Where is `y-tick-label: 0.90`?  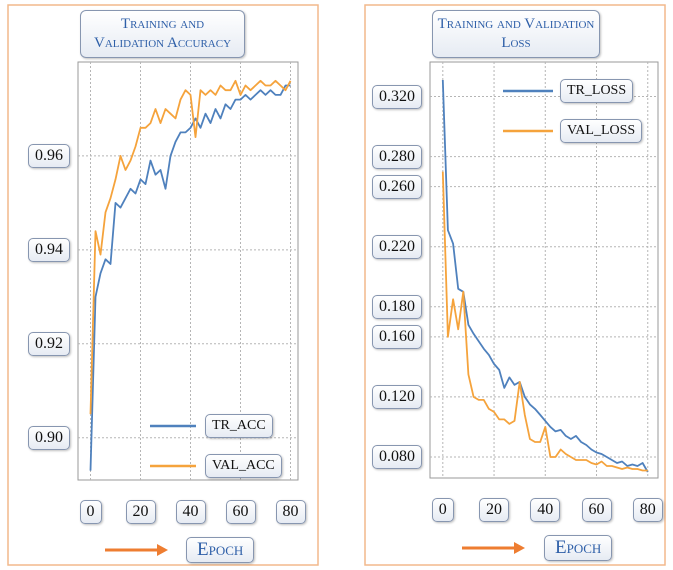
y-tick-label: 0.90 is located at coordinates (49, 437).